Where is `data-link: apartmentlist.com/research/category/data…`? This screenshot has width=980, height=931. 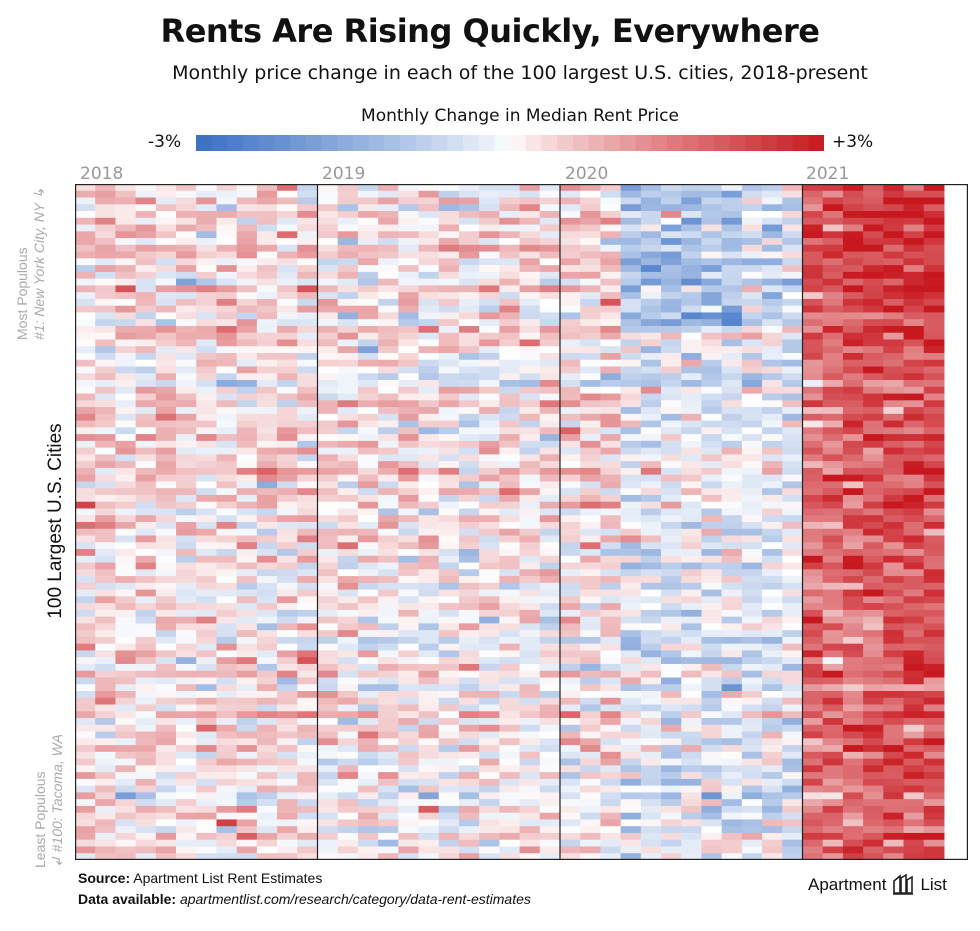 data-link: apartmentlist.com/research/category/data… is located at coordinates (355, 899).